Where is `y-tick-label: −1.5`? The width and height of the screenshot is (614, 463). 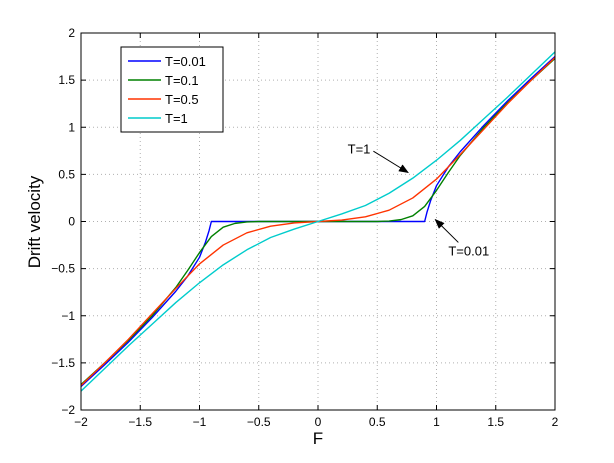
y-tick-label: −1.5 is located at coordinates (63, 363).